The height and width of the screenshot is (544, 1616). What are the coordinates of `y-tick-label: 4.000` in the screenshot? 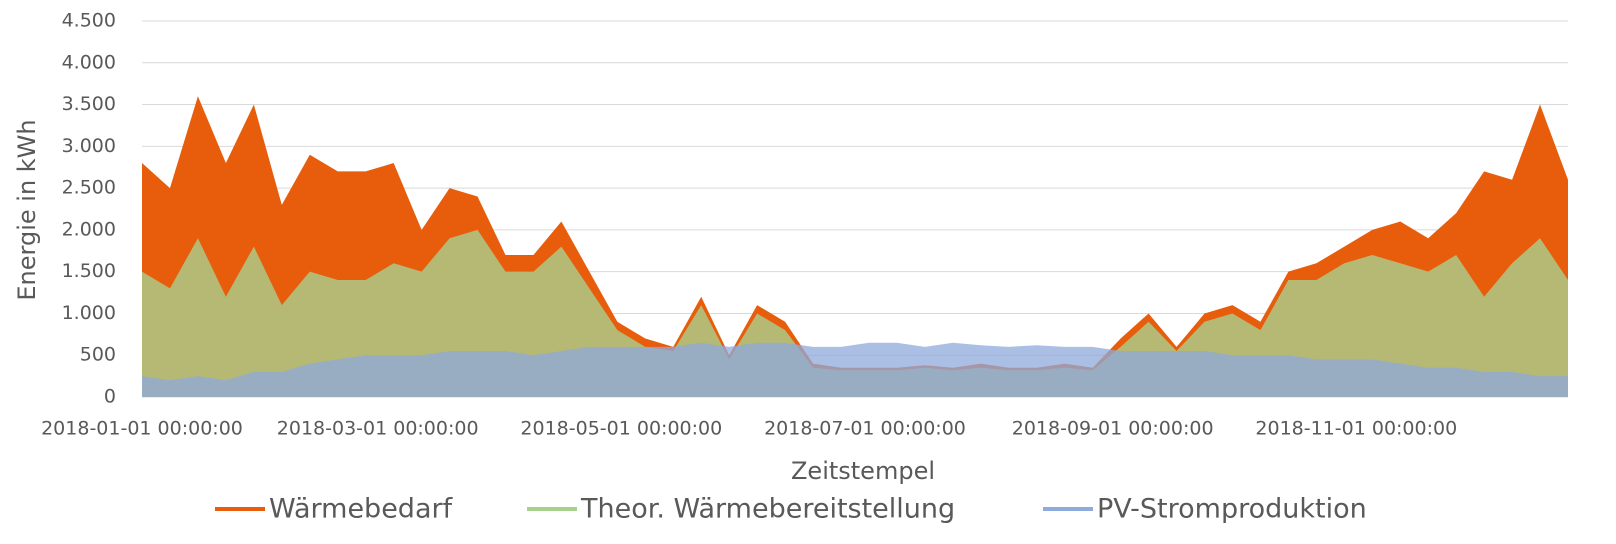 It's located at (89, 62).